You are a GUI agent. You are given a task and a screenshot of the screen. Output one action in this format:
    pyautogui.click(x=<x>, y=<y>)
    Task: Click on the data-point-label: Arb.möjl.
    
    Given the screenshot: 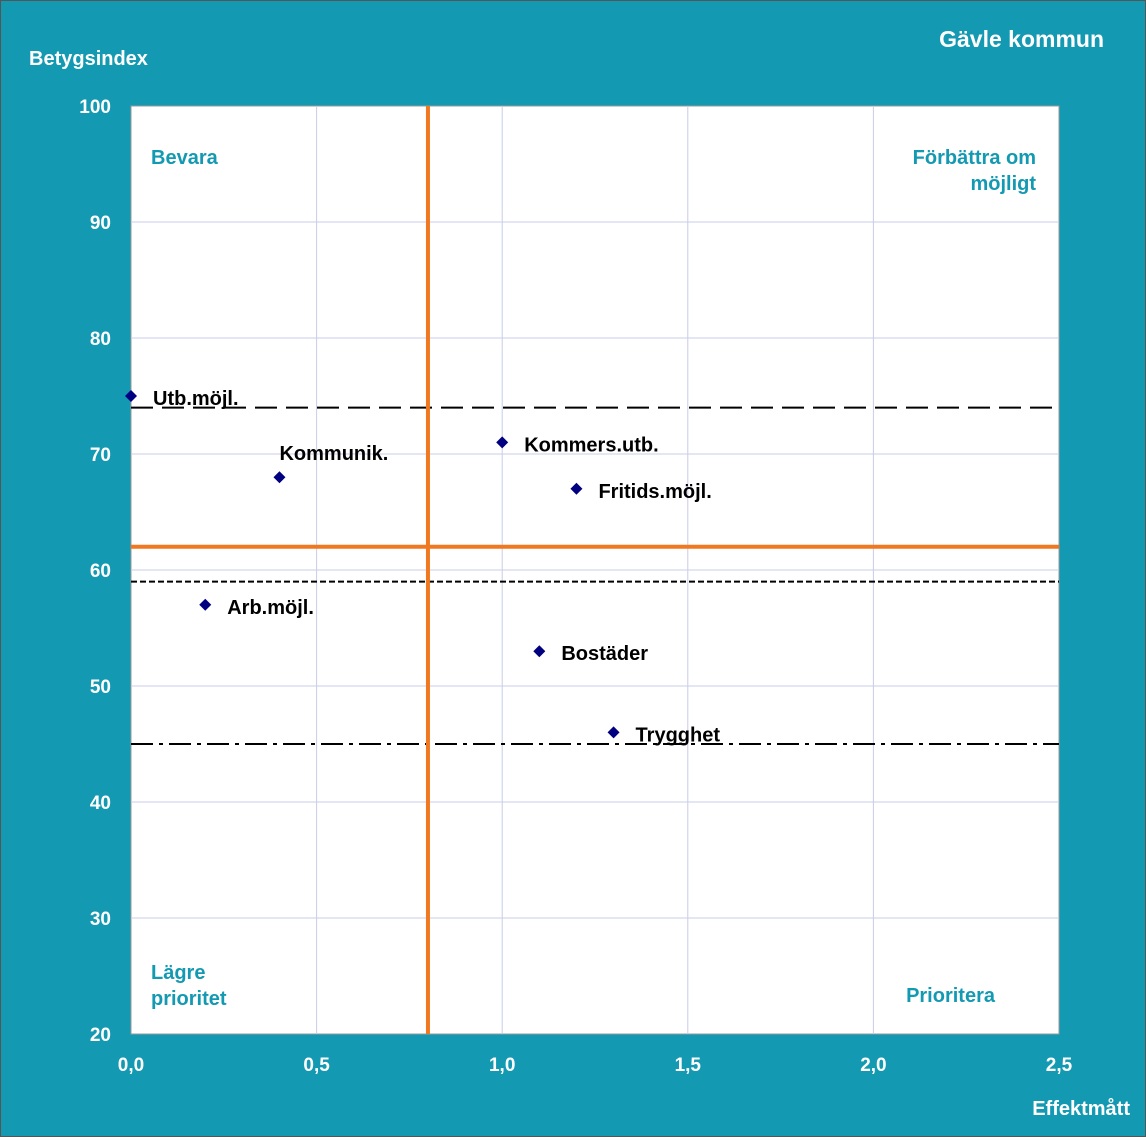 What is the action you would take?
    pyautogui.click(x=270, y=608)
    